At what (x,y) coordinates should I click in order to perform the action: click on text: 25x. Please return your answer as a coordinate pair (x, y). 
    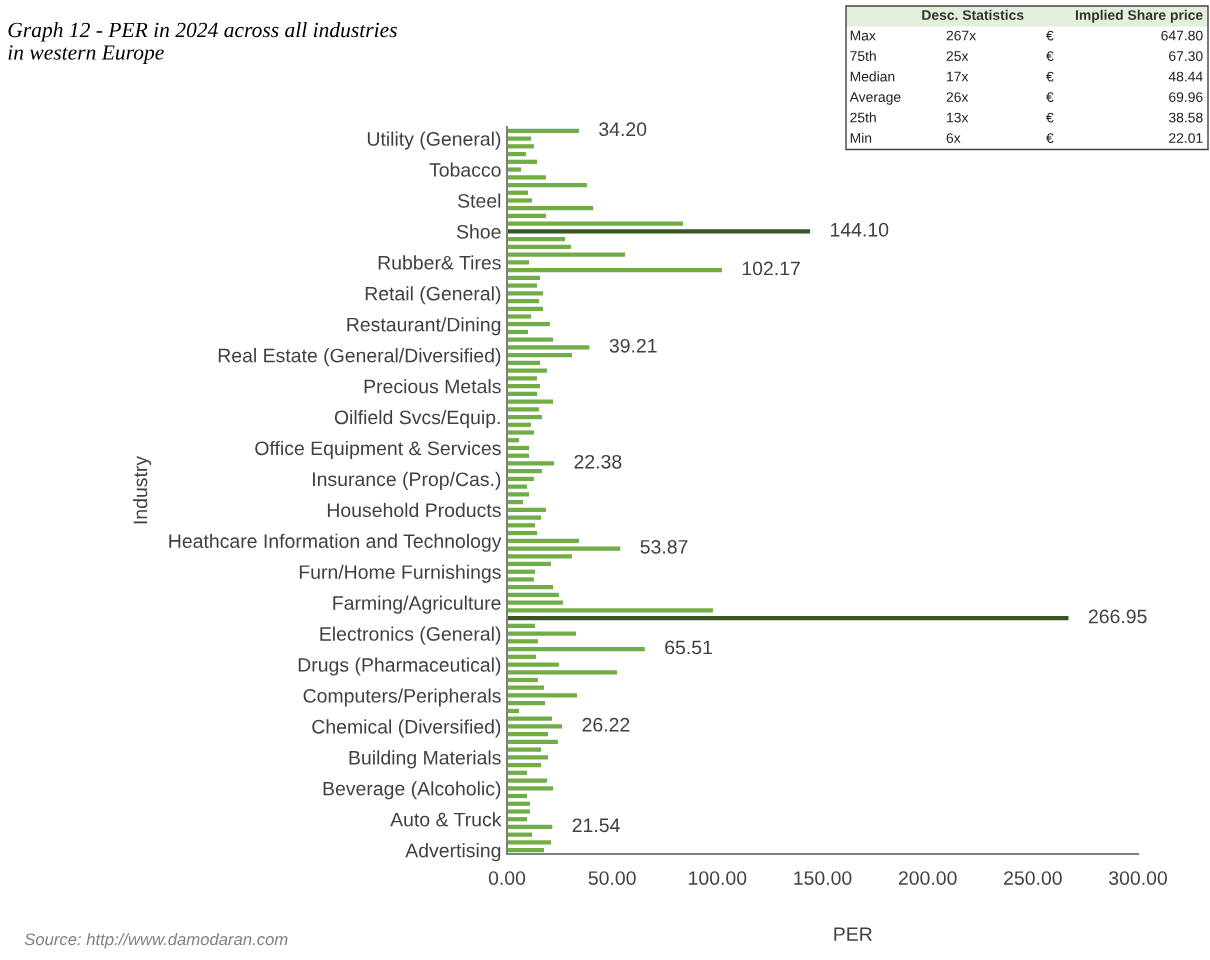
    Looking at the image, I should click on (957, 56).